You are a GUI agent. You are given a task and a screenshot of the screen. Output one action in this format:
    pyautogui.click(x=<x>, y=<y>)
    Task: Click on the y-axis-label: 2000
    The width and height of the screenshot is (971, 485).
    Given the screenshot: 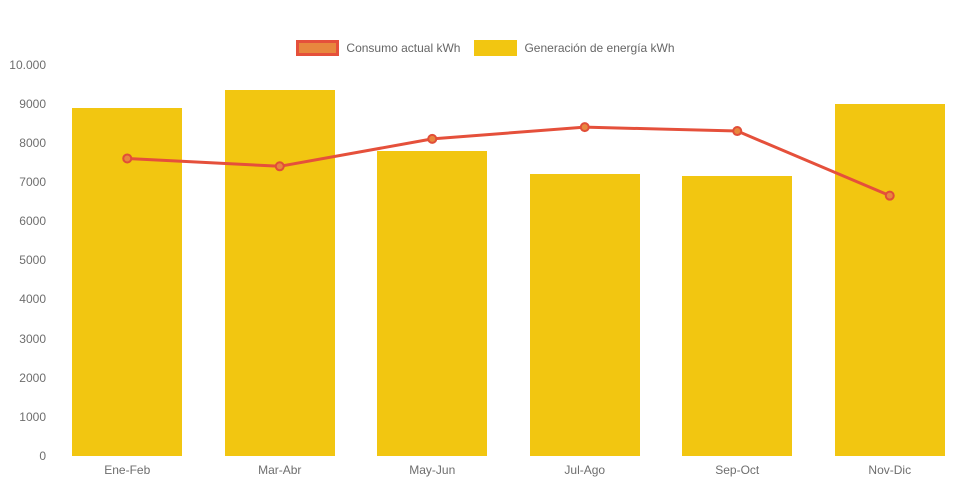 What is the action you would take?
    pyautogui.click(x=32, y=377)
    